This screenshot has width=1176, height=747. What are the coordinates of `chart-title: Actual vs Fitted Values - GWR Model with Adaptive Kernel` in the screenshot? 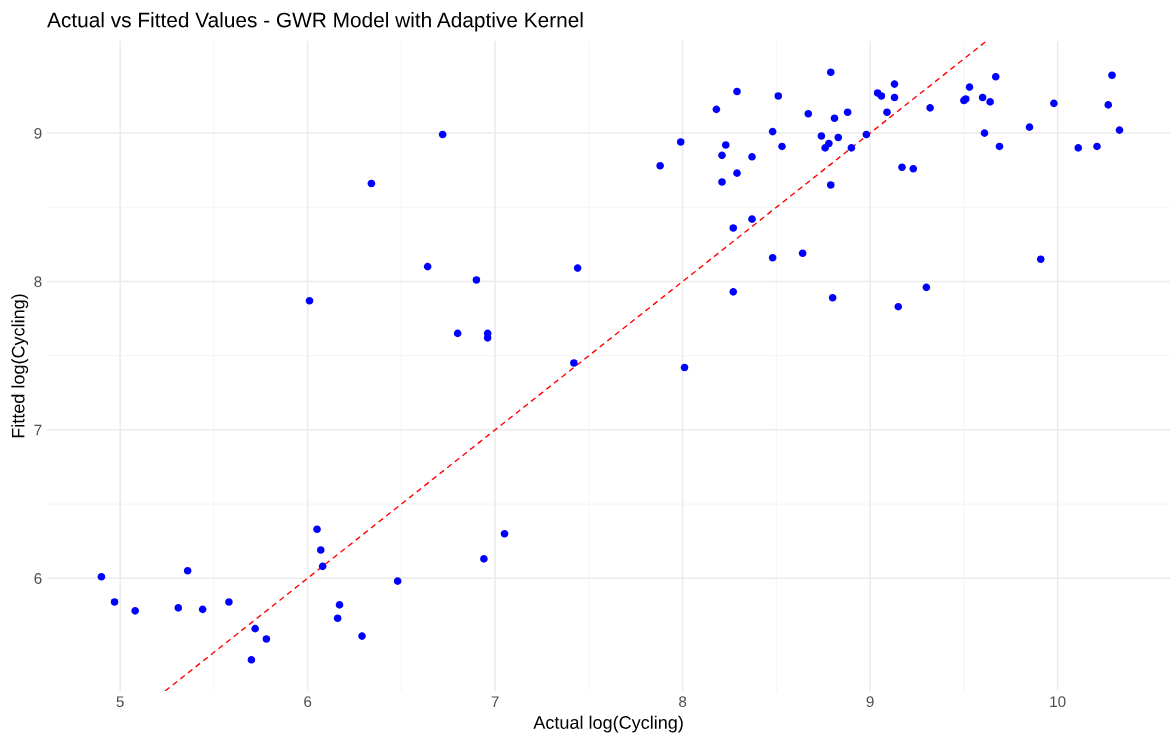 It's located at (315, 22).